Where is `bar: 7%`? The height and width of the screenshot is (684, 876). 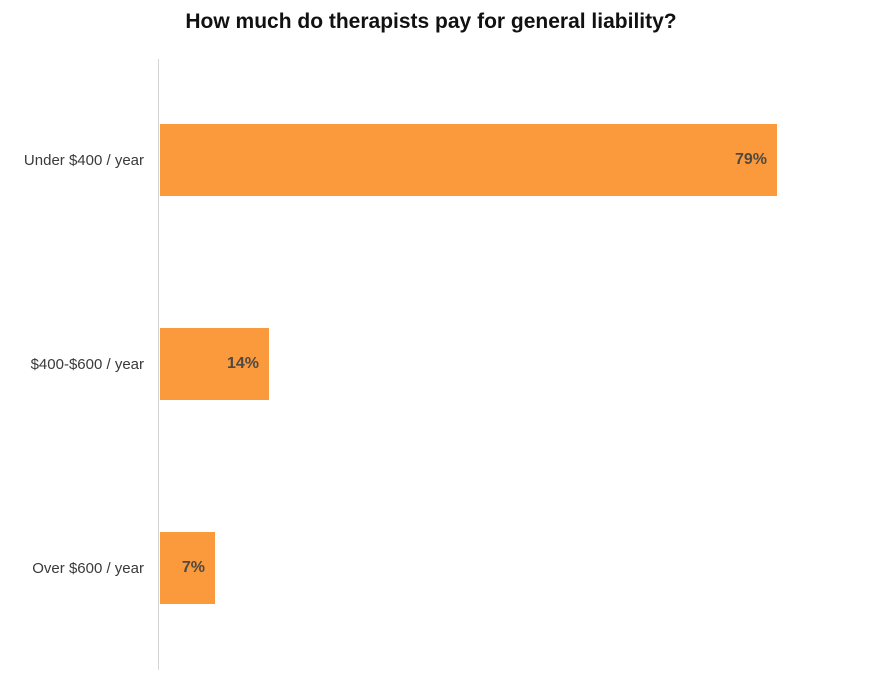
bar: 7% is located at coordinates (187, 568).